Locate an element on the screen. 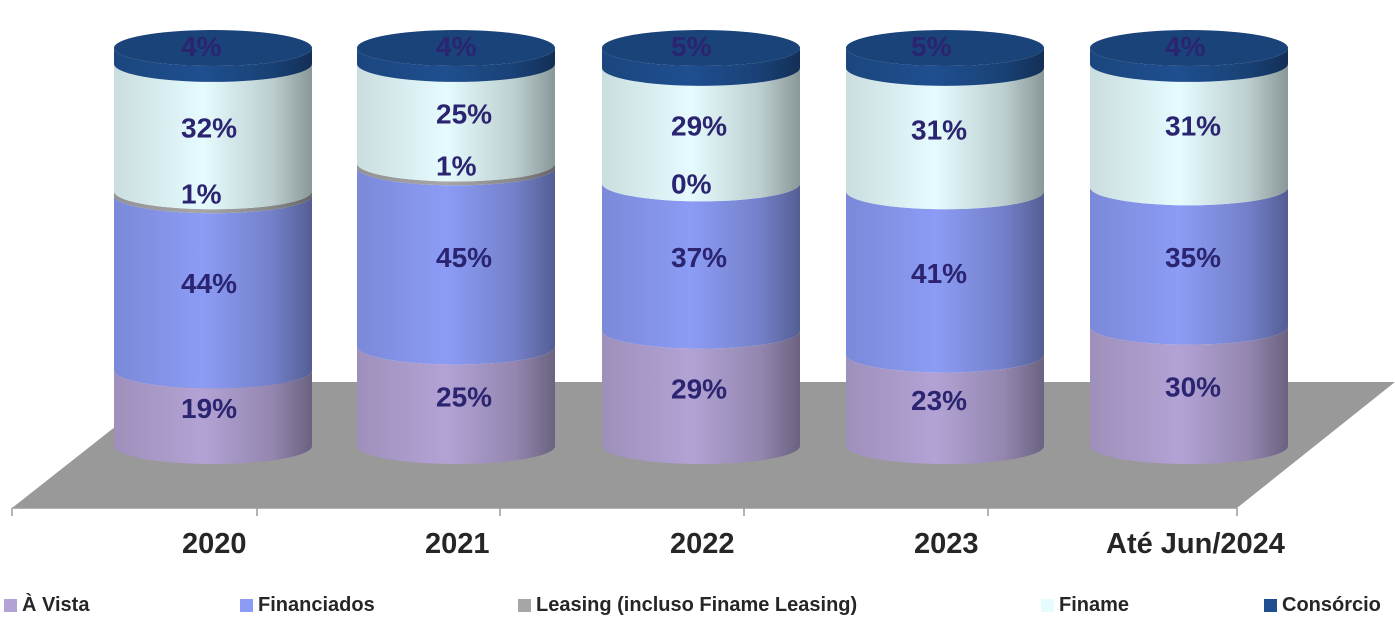 The height and width of the screenshot is (621, 1395). x-category-label: 2021 is located at coordinates (457, 544).